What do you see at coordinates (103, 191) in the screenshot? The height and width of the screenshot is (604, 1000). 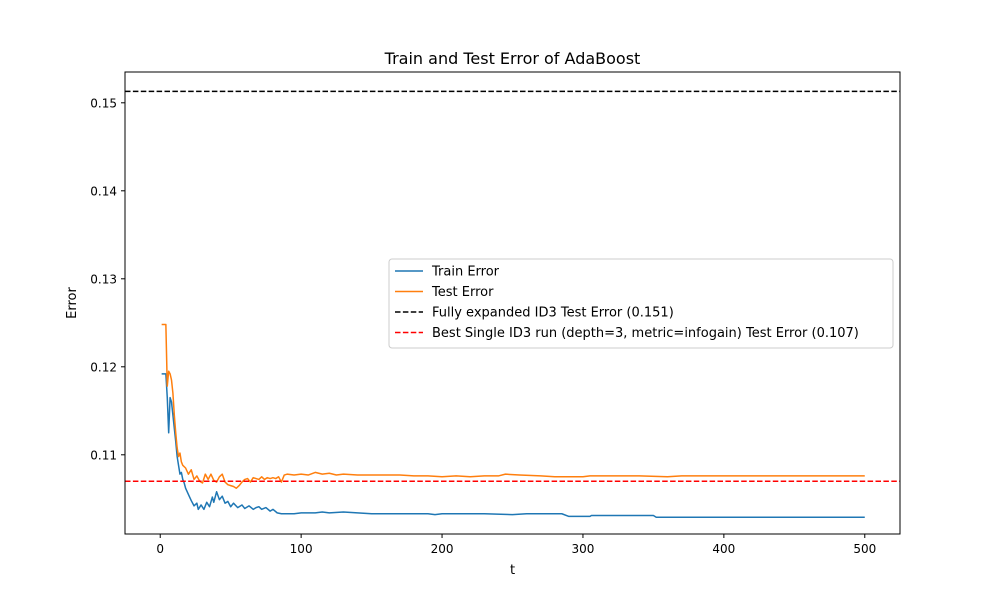 I see `y-tick-label: 0.14` at bounding box center [103, 191].